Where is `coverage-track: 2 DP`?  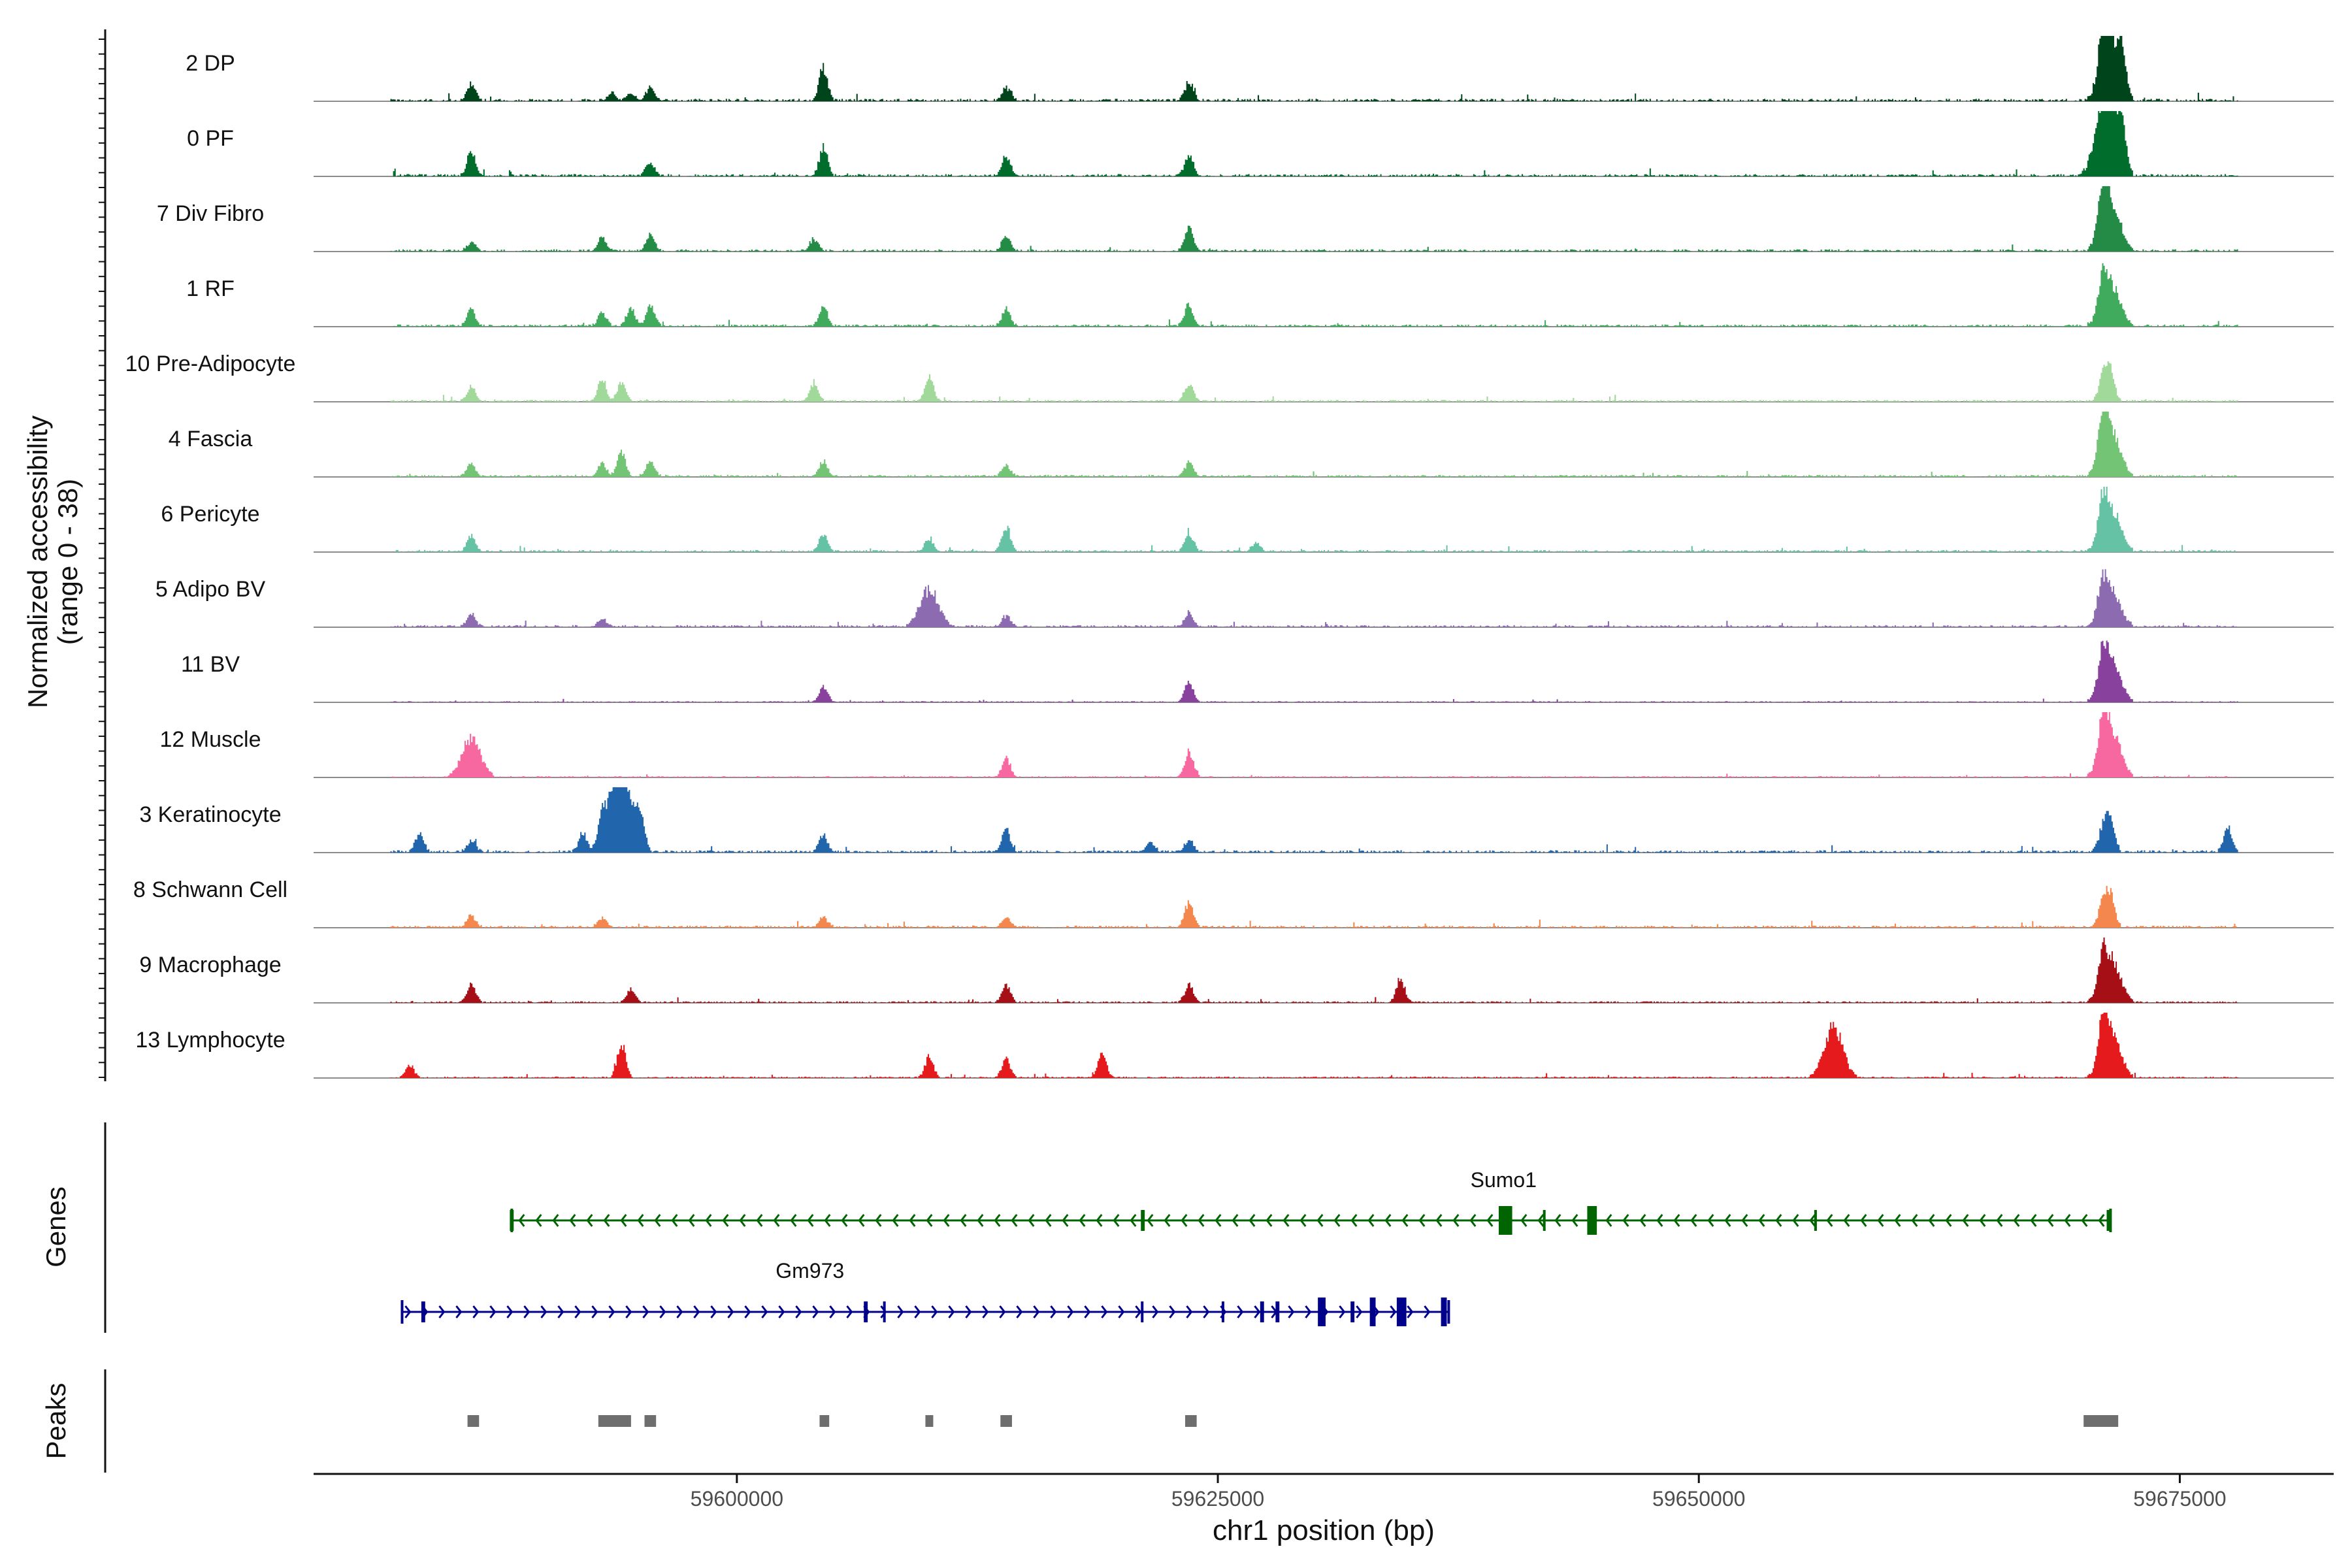
coverage-track: 2 DP is located at coordinates (1260, 69).